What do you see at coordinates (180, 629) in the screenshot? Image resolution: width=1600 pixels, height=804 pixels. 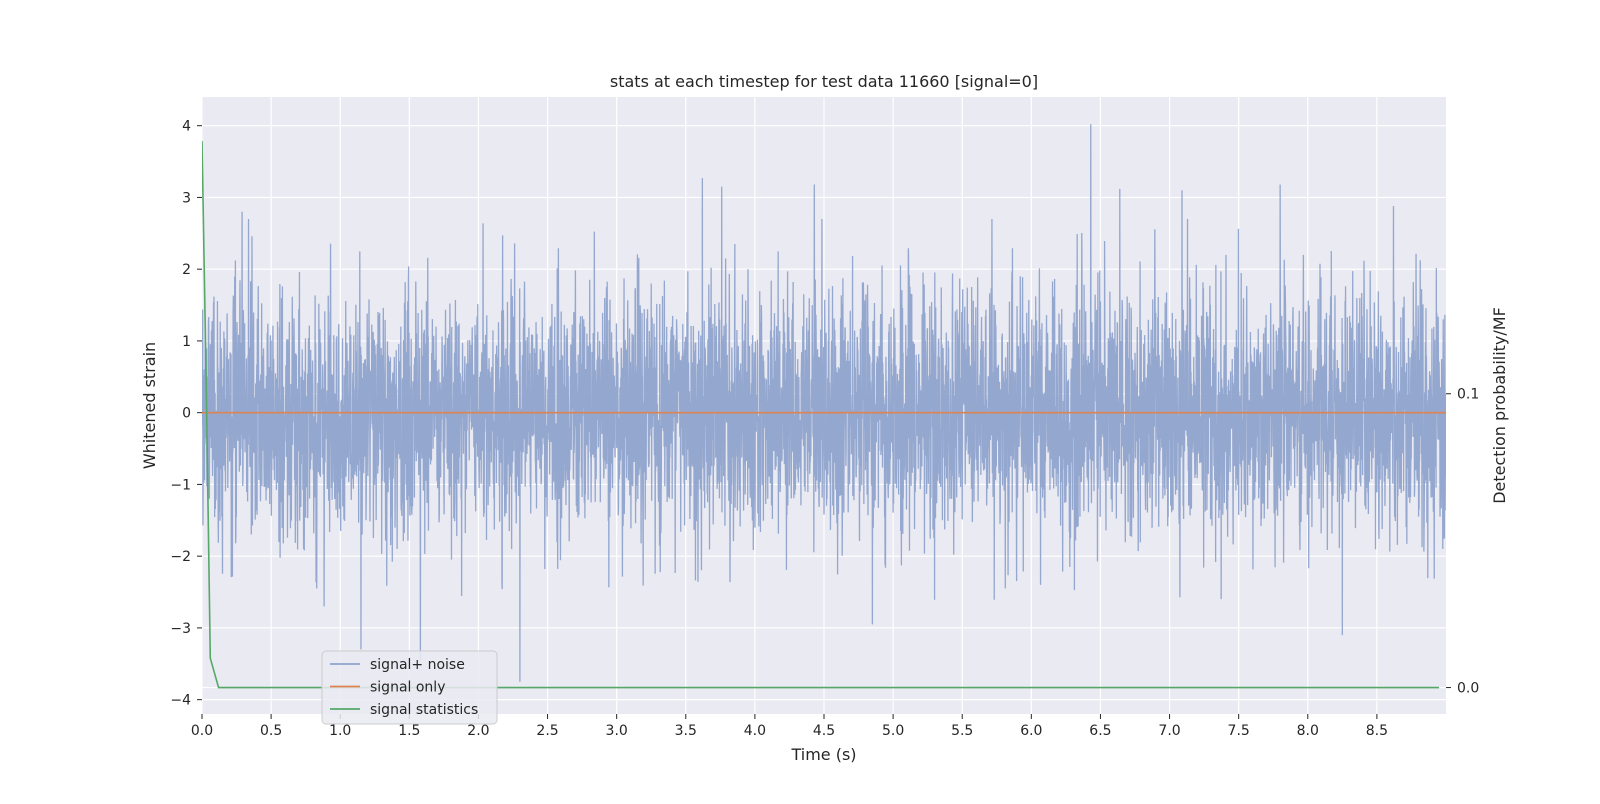 I see `y-tick-label: −3` at bounding box center [180, 629].